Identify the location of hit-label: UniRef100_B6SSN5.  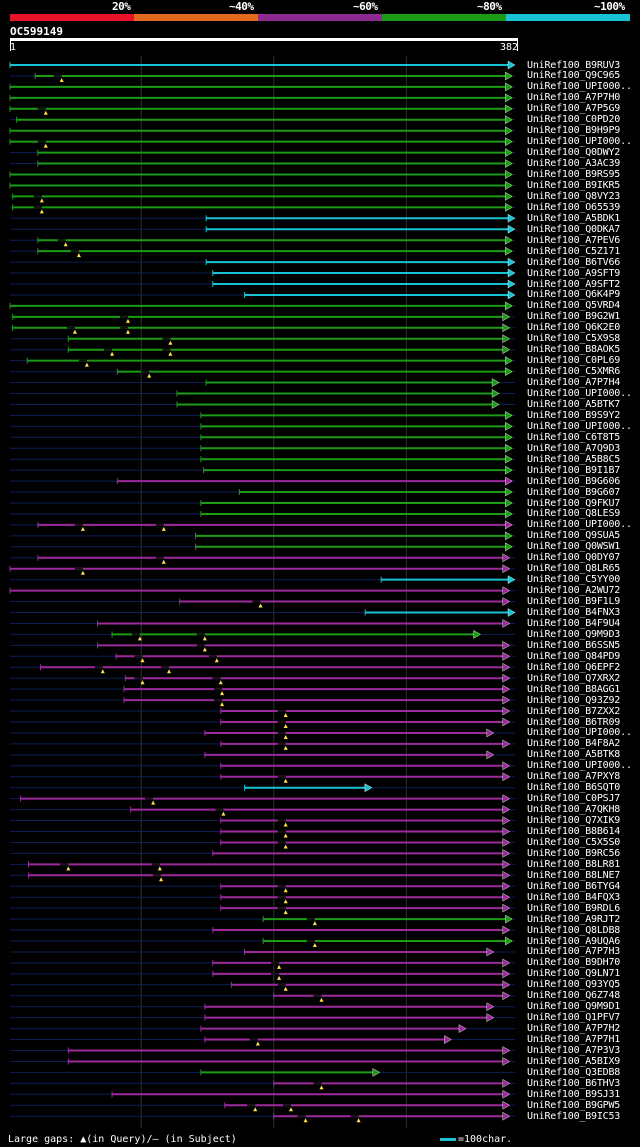
(574, 645).